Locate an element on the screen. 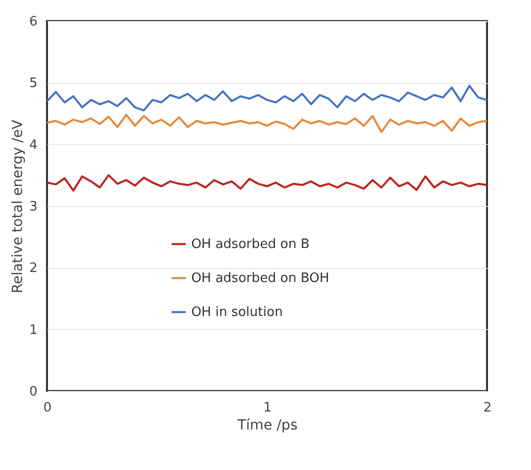 Image resolution: width=531 pixels, height=470 pixels. legend-label: OH in solution is located at coordinates (237, 312).